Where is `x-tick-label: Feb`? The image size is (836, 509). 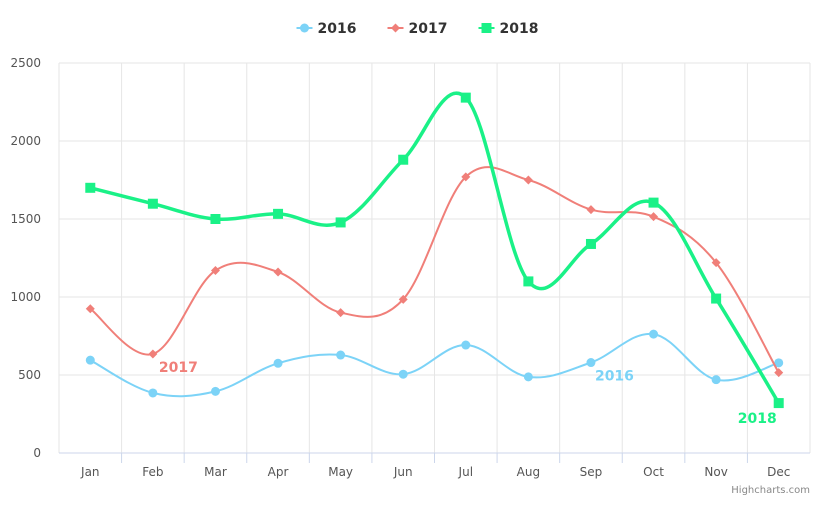
x-tick-label: Feb is located at coordinates (152, 472).